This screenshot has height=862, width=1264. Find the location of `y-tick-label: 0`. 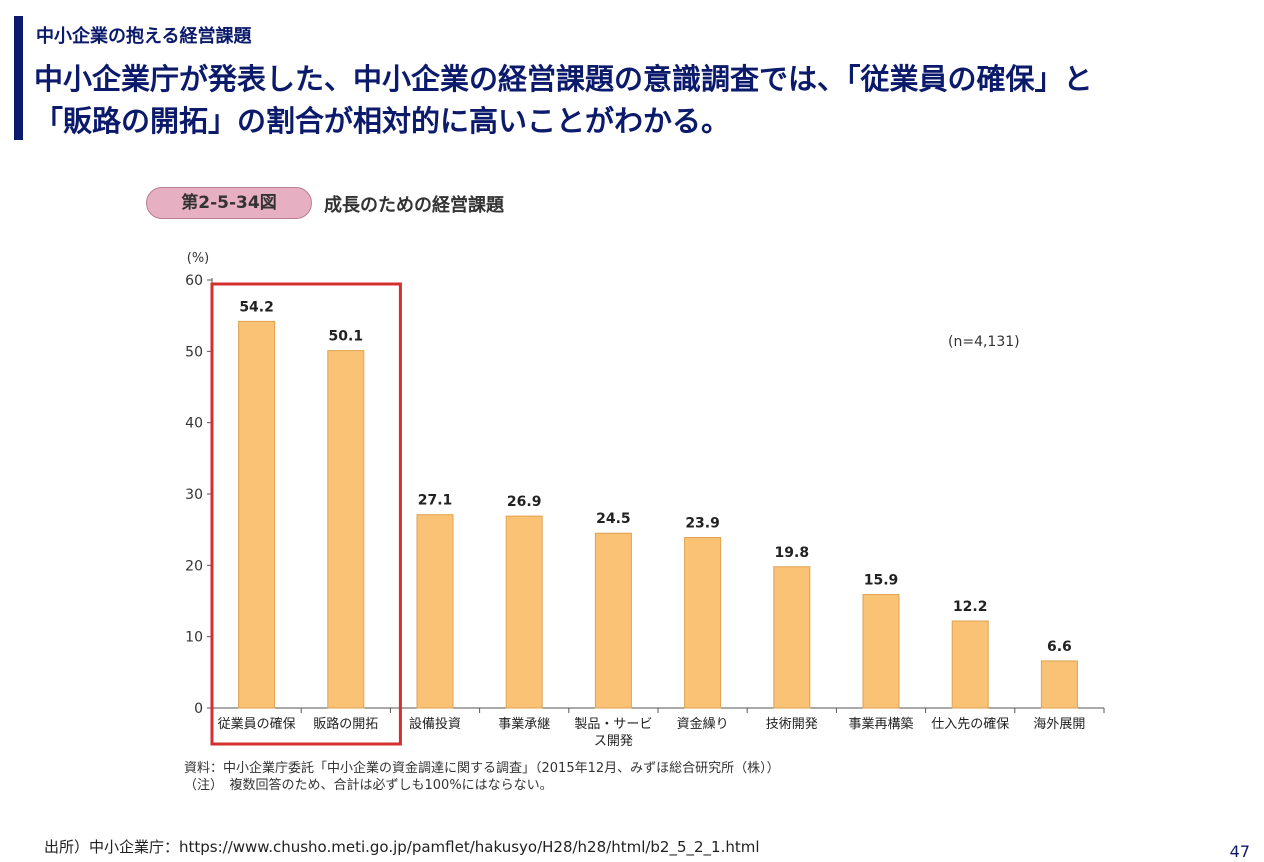

y-tick-label: 0 is located at coordinates (198, 709).